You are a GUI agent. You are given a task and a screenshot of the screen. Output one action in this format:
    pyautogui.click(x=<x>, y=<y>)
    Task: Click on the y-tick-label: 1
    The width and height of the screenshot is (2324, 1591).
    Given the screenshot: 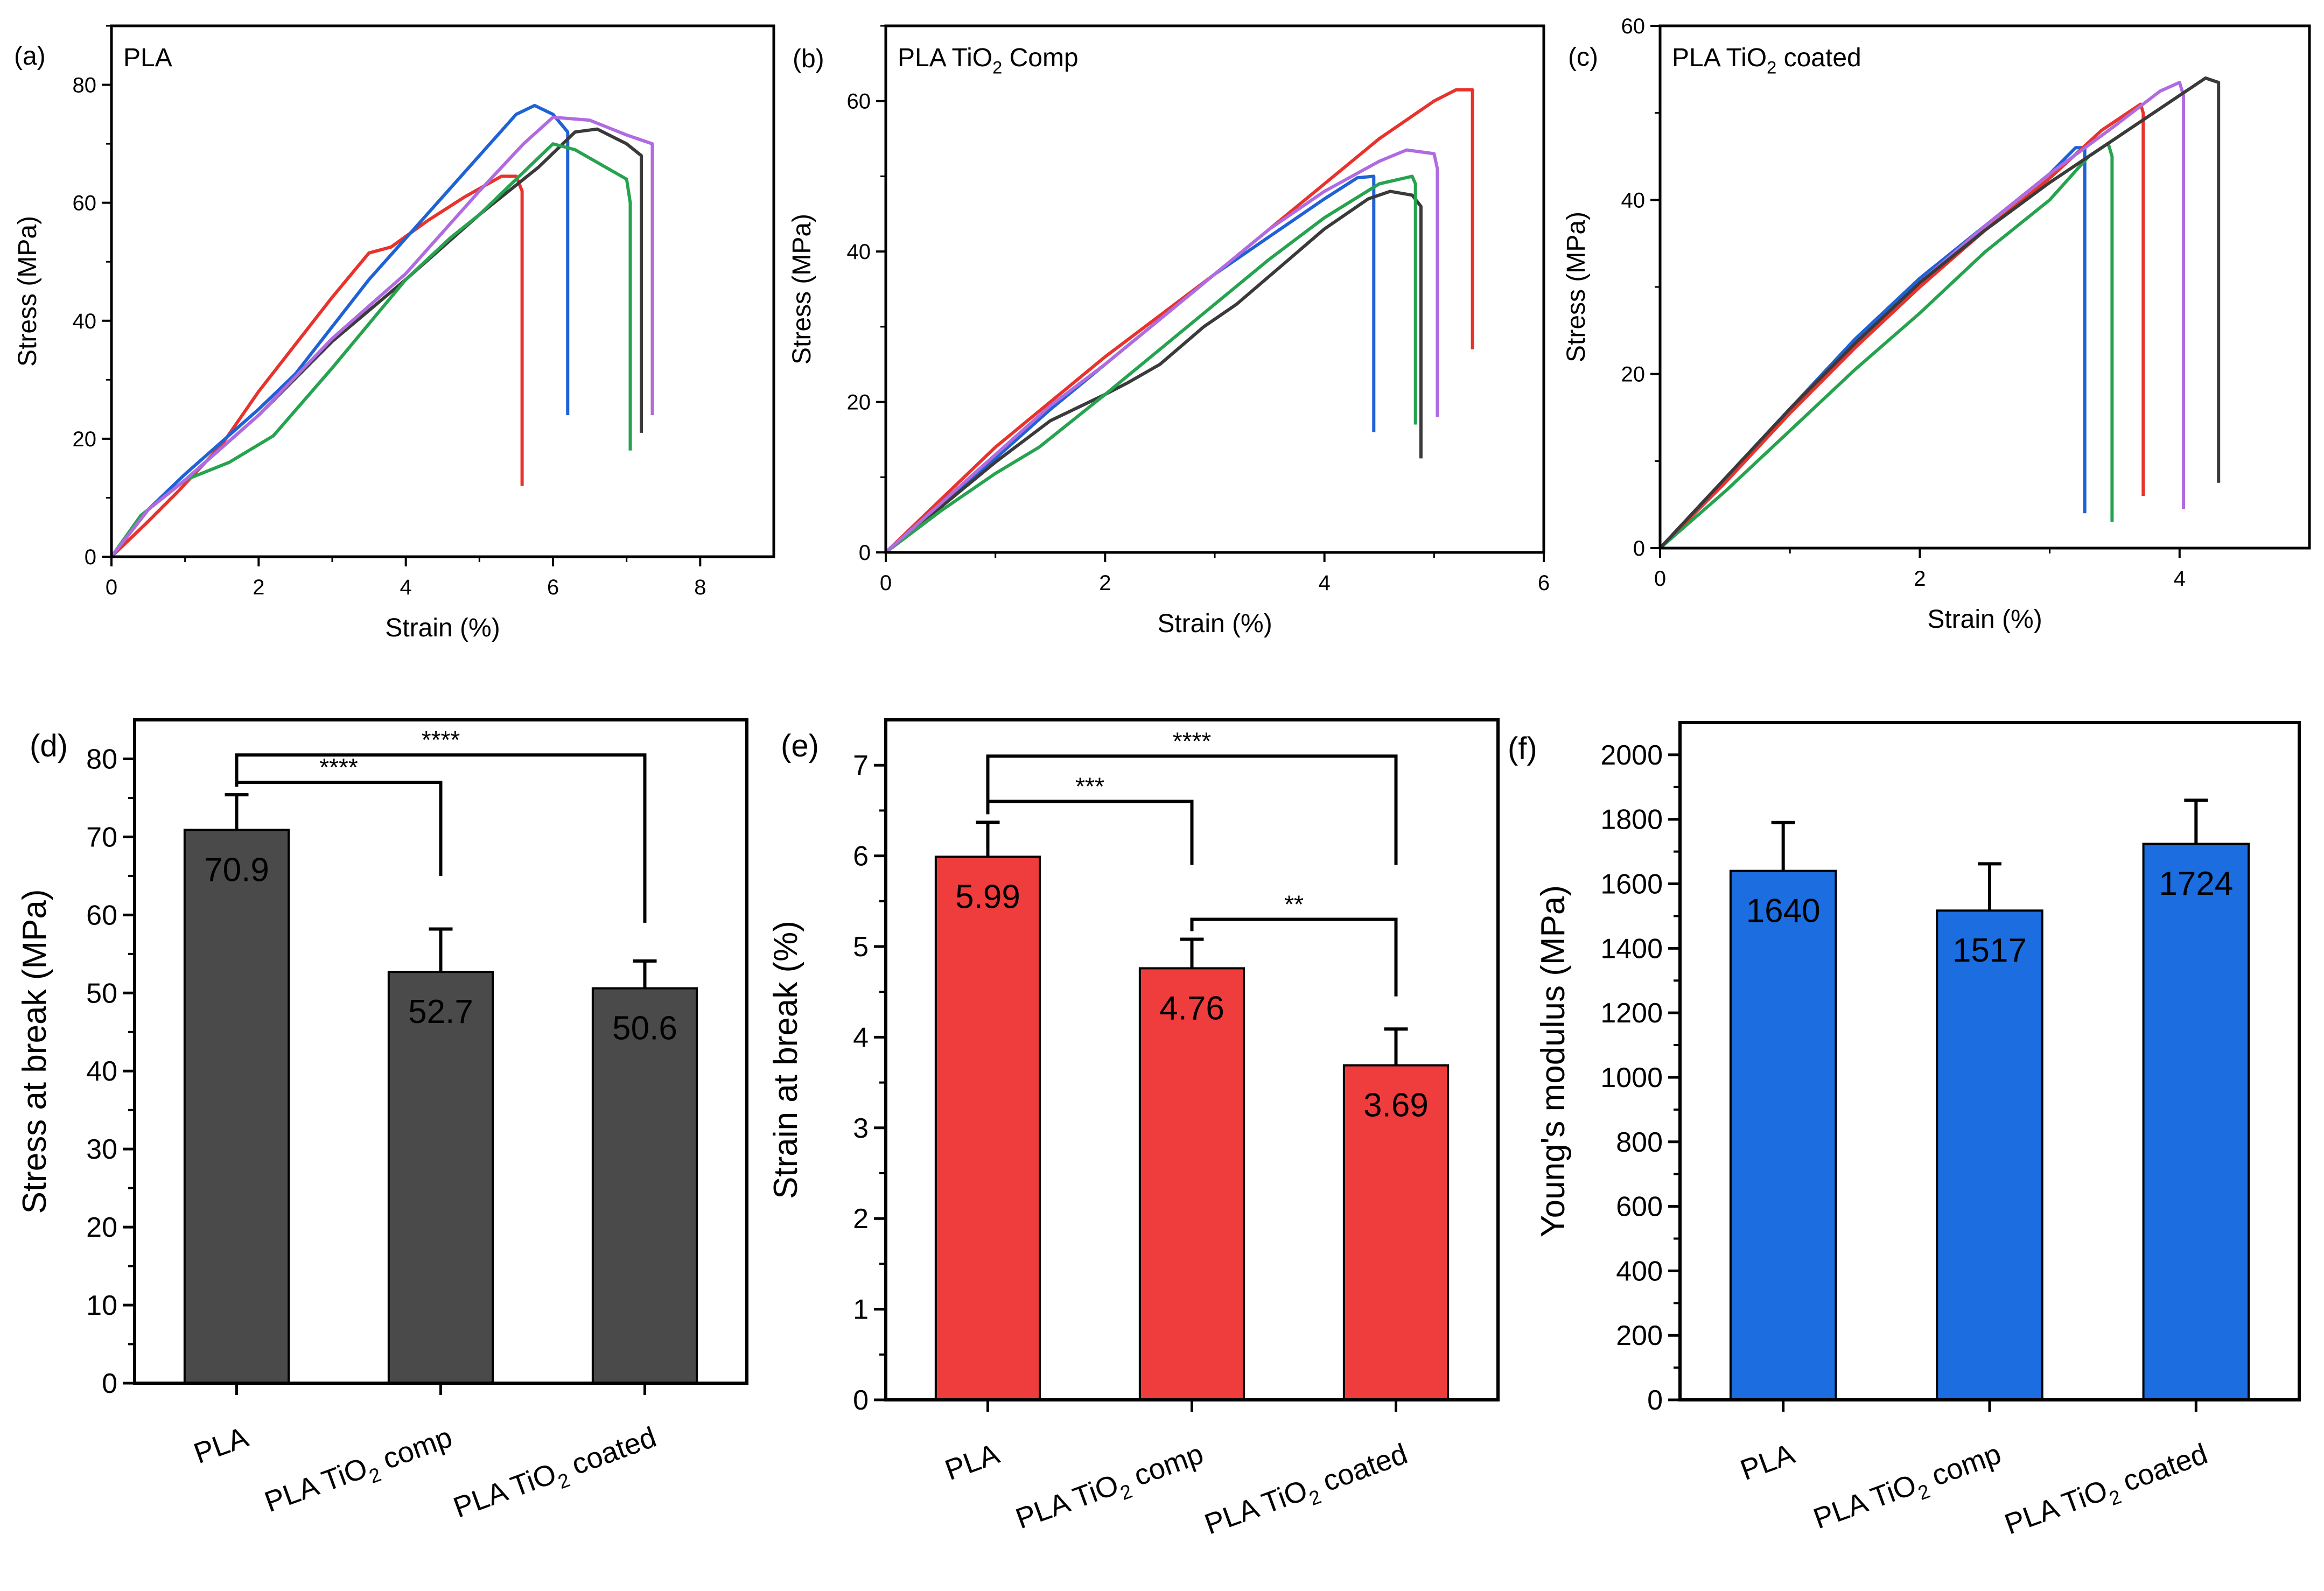 What is the action you would take?
    pyautogui.click(x=861, y=1310)
    